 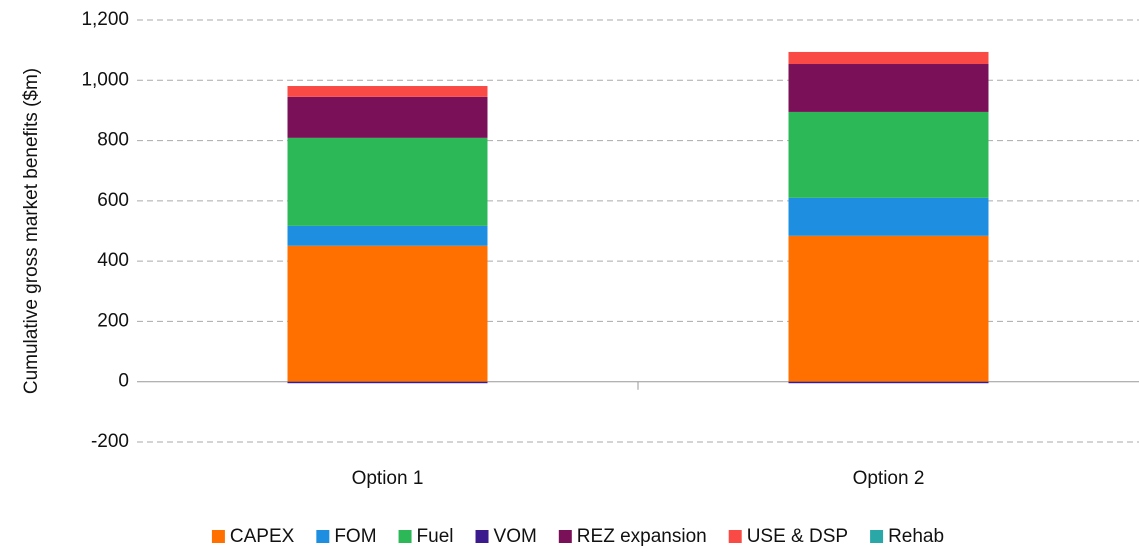 What do you see at coordinates (642, 536) in the screenshot?
I see `legend-label: REZ expansion` at bounding box center [642, 536].